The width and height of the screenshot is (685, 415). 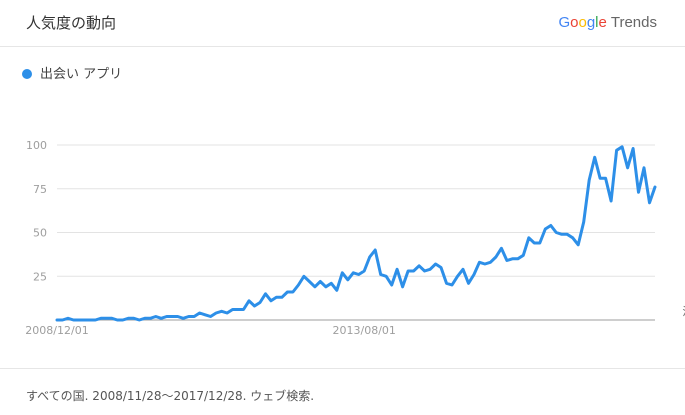 What do you see at coordinates (170, 396) in the screenshot?
I see `footer-text: すべての国. 2008/11/28～2017/12/28. ウェブ検索.` at bounding box center [170, 396].